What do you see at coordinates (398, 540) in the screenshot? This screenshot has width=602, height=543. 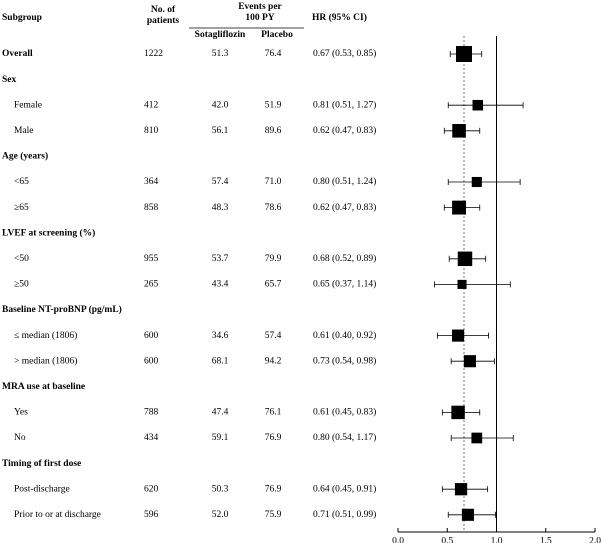 I see `x-tick-label: 0.0` at bounding box center [398, 540].